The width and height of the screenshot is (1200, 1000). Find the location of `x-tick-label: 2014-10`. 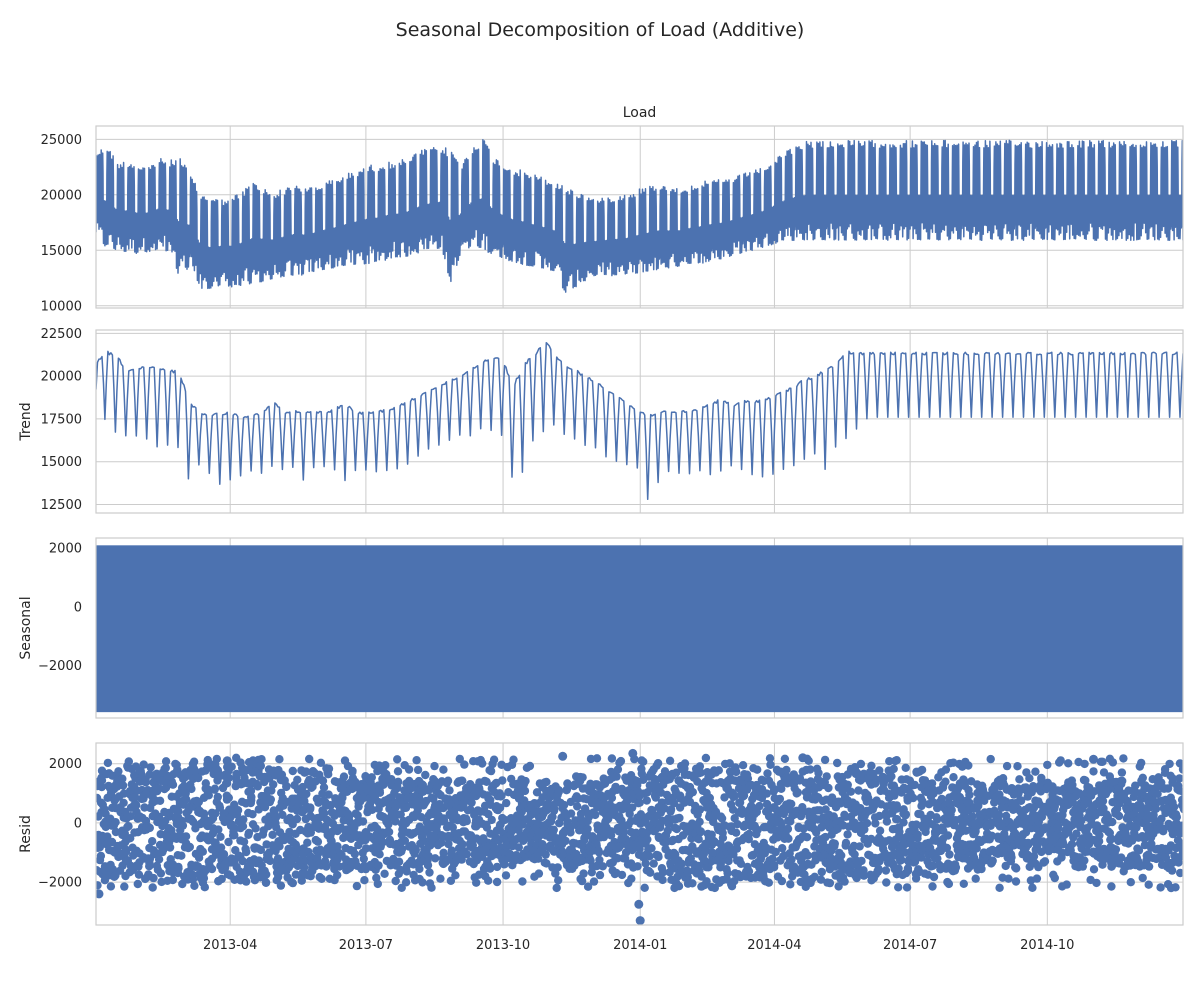

x-tick-label: 2014-10 is located at coordinates (1047, 945).